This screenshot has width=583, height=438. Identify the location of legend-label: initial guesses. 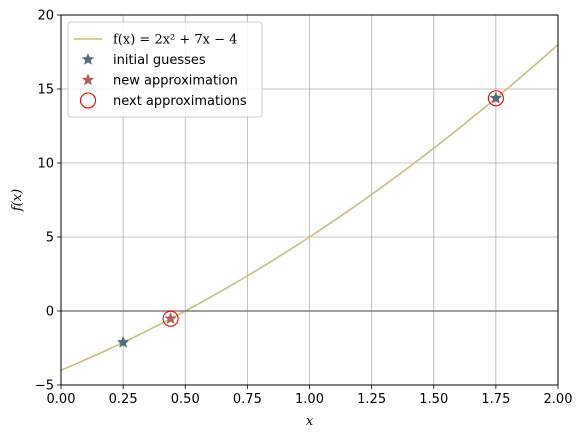
(159, 60).